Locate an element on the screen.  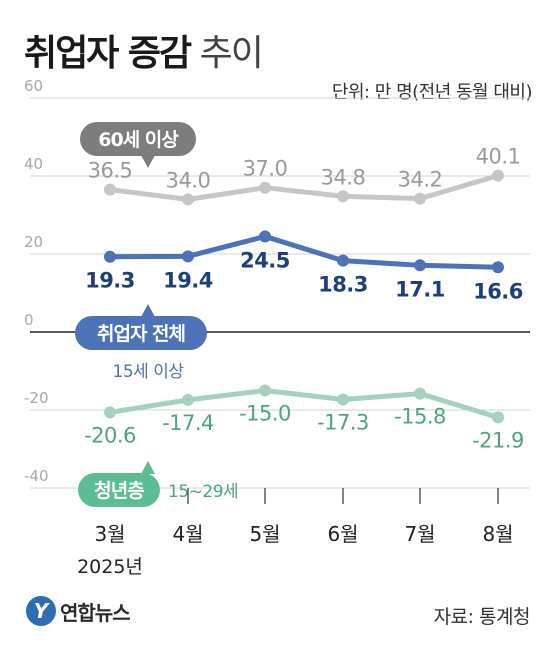
logo-text: 연합뉴스 is located at coordinates (95, 612).